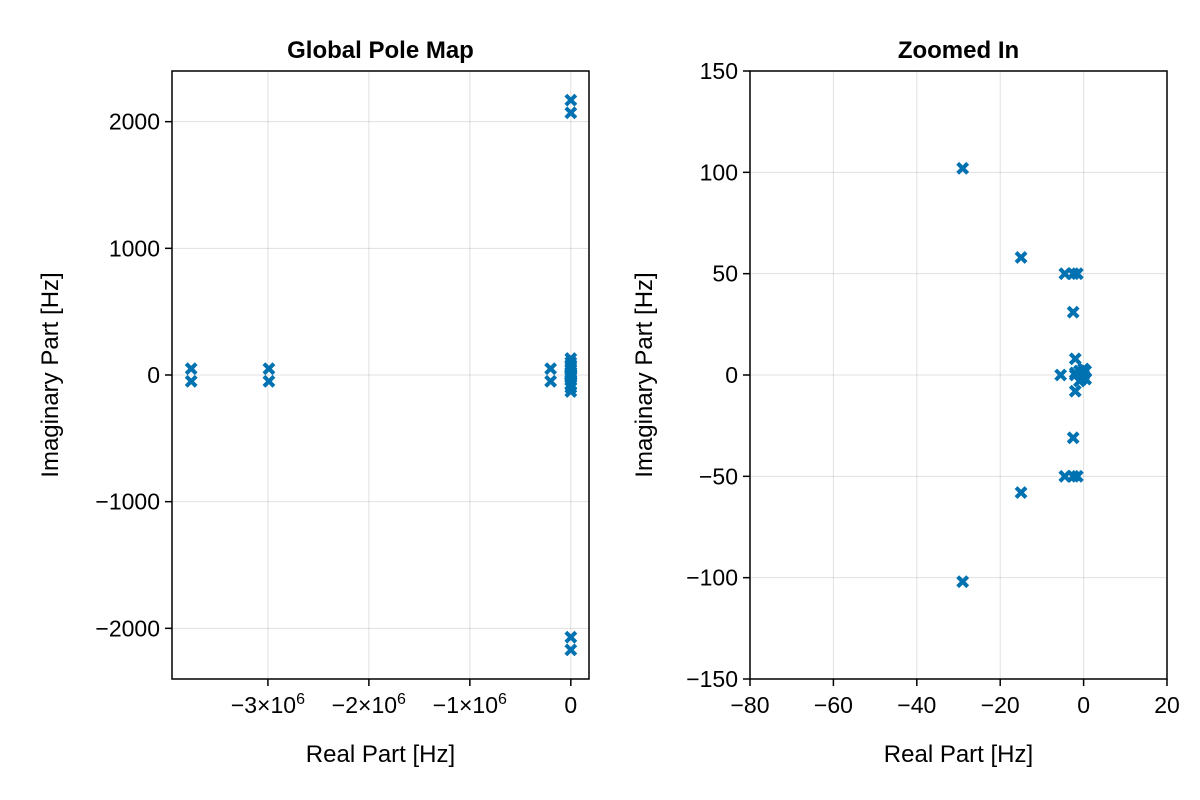  What do you see at coordinates (127, 628) in the screenshot?
I see `y-tick-label: −2000` at bounding box center [127, 628].